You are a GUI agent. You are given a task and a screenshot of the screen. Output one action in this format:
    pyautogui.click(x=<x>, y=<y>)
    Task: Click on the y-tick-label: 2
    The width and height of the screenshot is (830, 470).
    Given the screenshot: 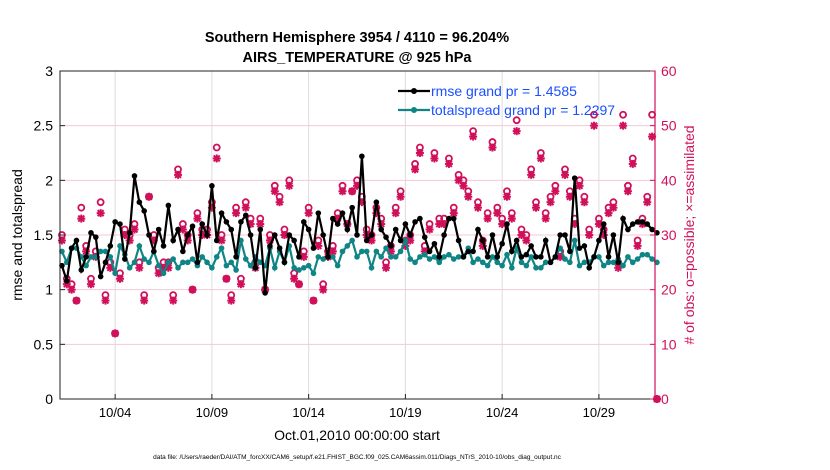 What is the action you would take?
    pyautogui.click(x=49, y=180)
    